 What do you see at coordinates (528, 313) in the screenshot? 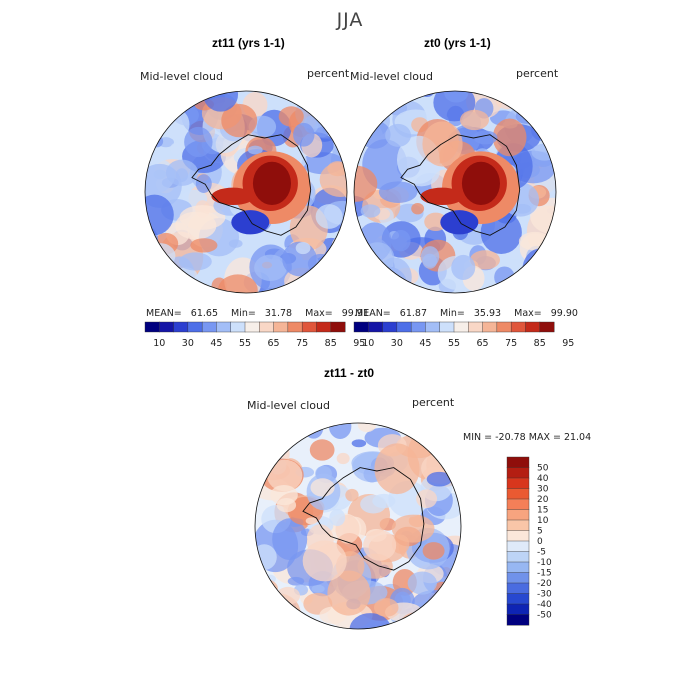
I see `max-label: Max=` at bounding box center [528, 313].